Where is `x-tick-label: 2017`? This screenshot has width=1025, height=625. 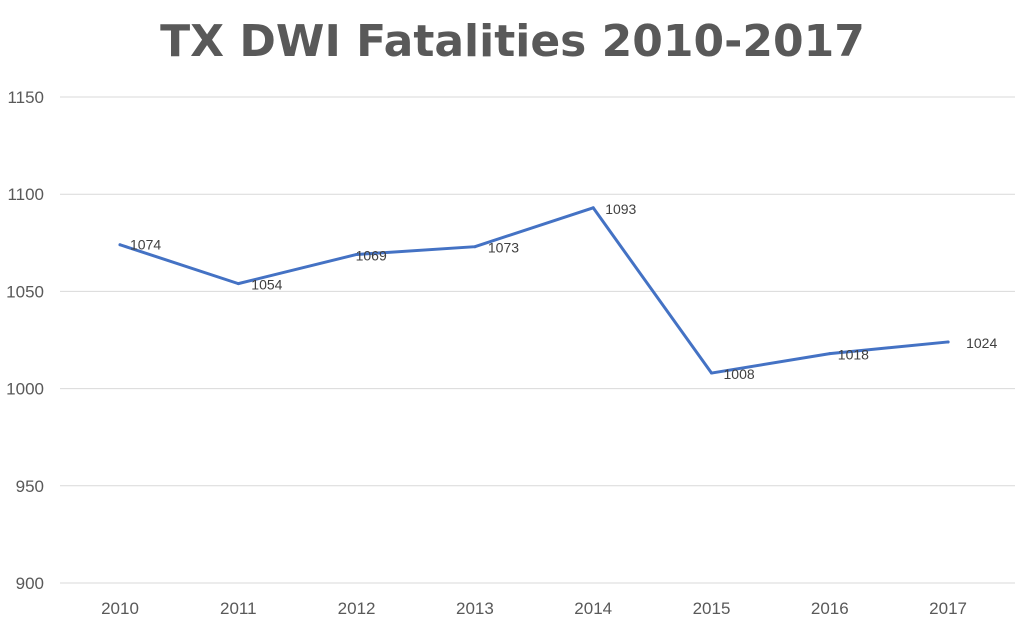 x-tick-label: 2017 is located at coordinates (948, 608).